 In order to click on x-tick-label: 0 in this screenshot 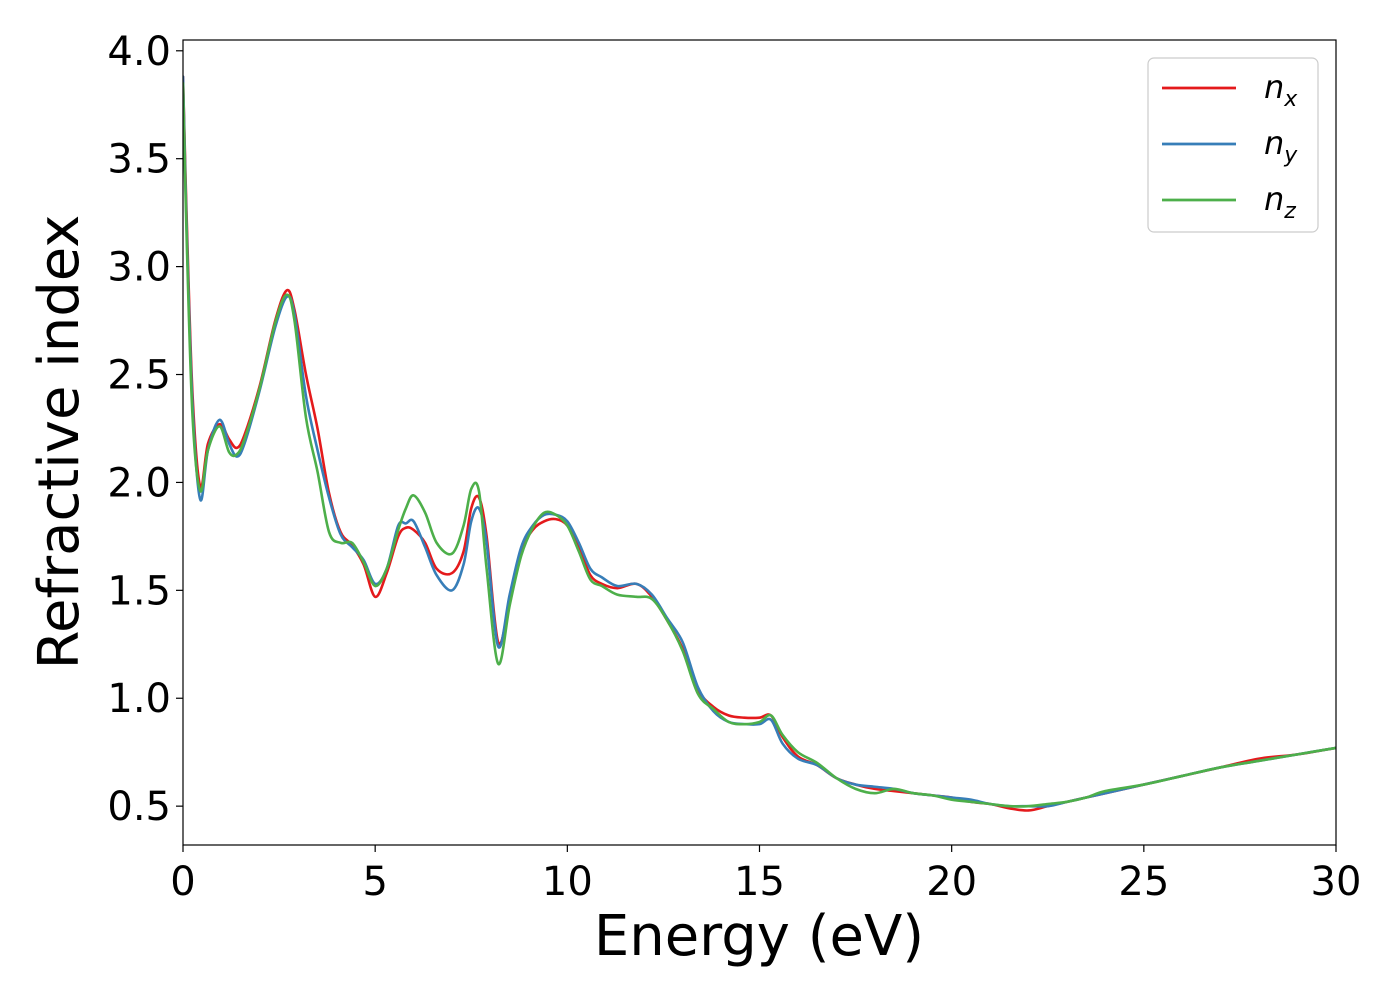, I will do `click(182, 882)`.